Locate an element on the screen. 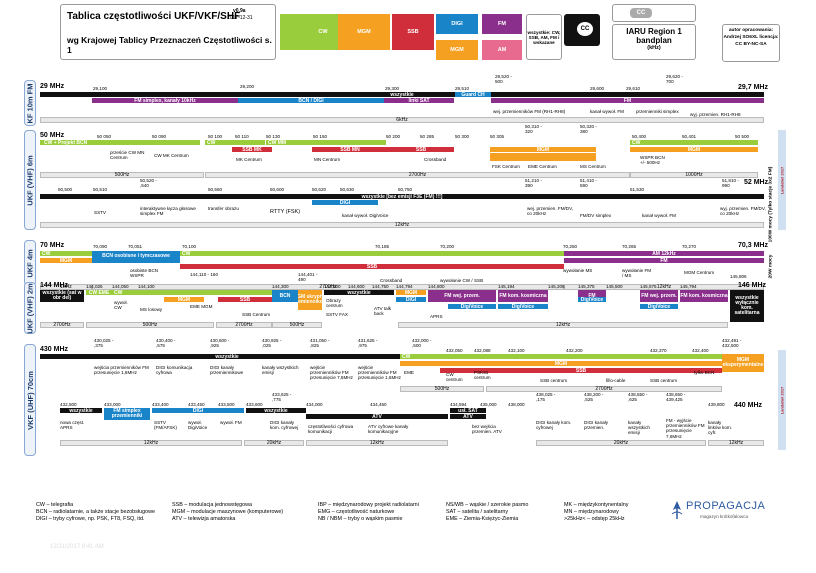  band-70cm-label2-1: nowa częst. APRS is located at coordinates (72, 425).